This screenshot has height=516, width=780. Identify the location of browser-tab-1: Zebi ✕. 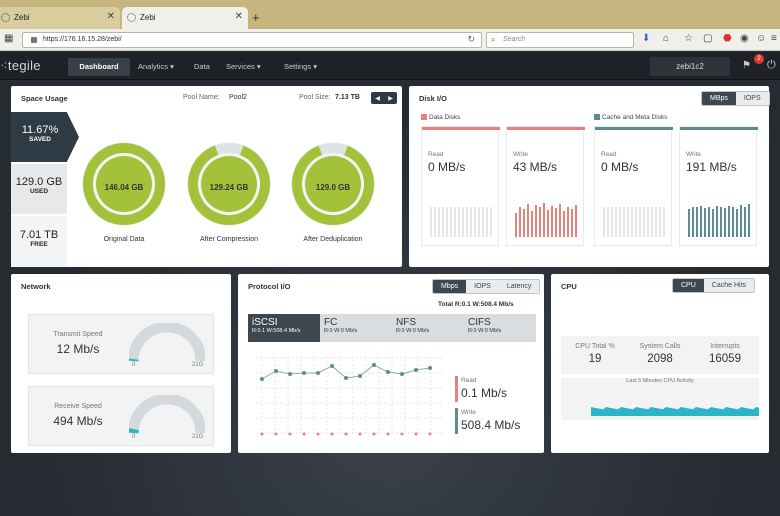
(60, 18).